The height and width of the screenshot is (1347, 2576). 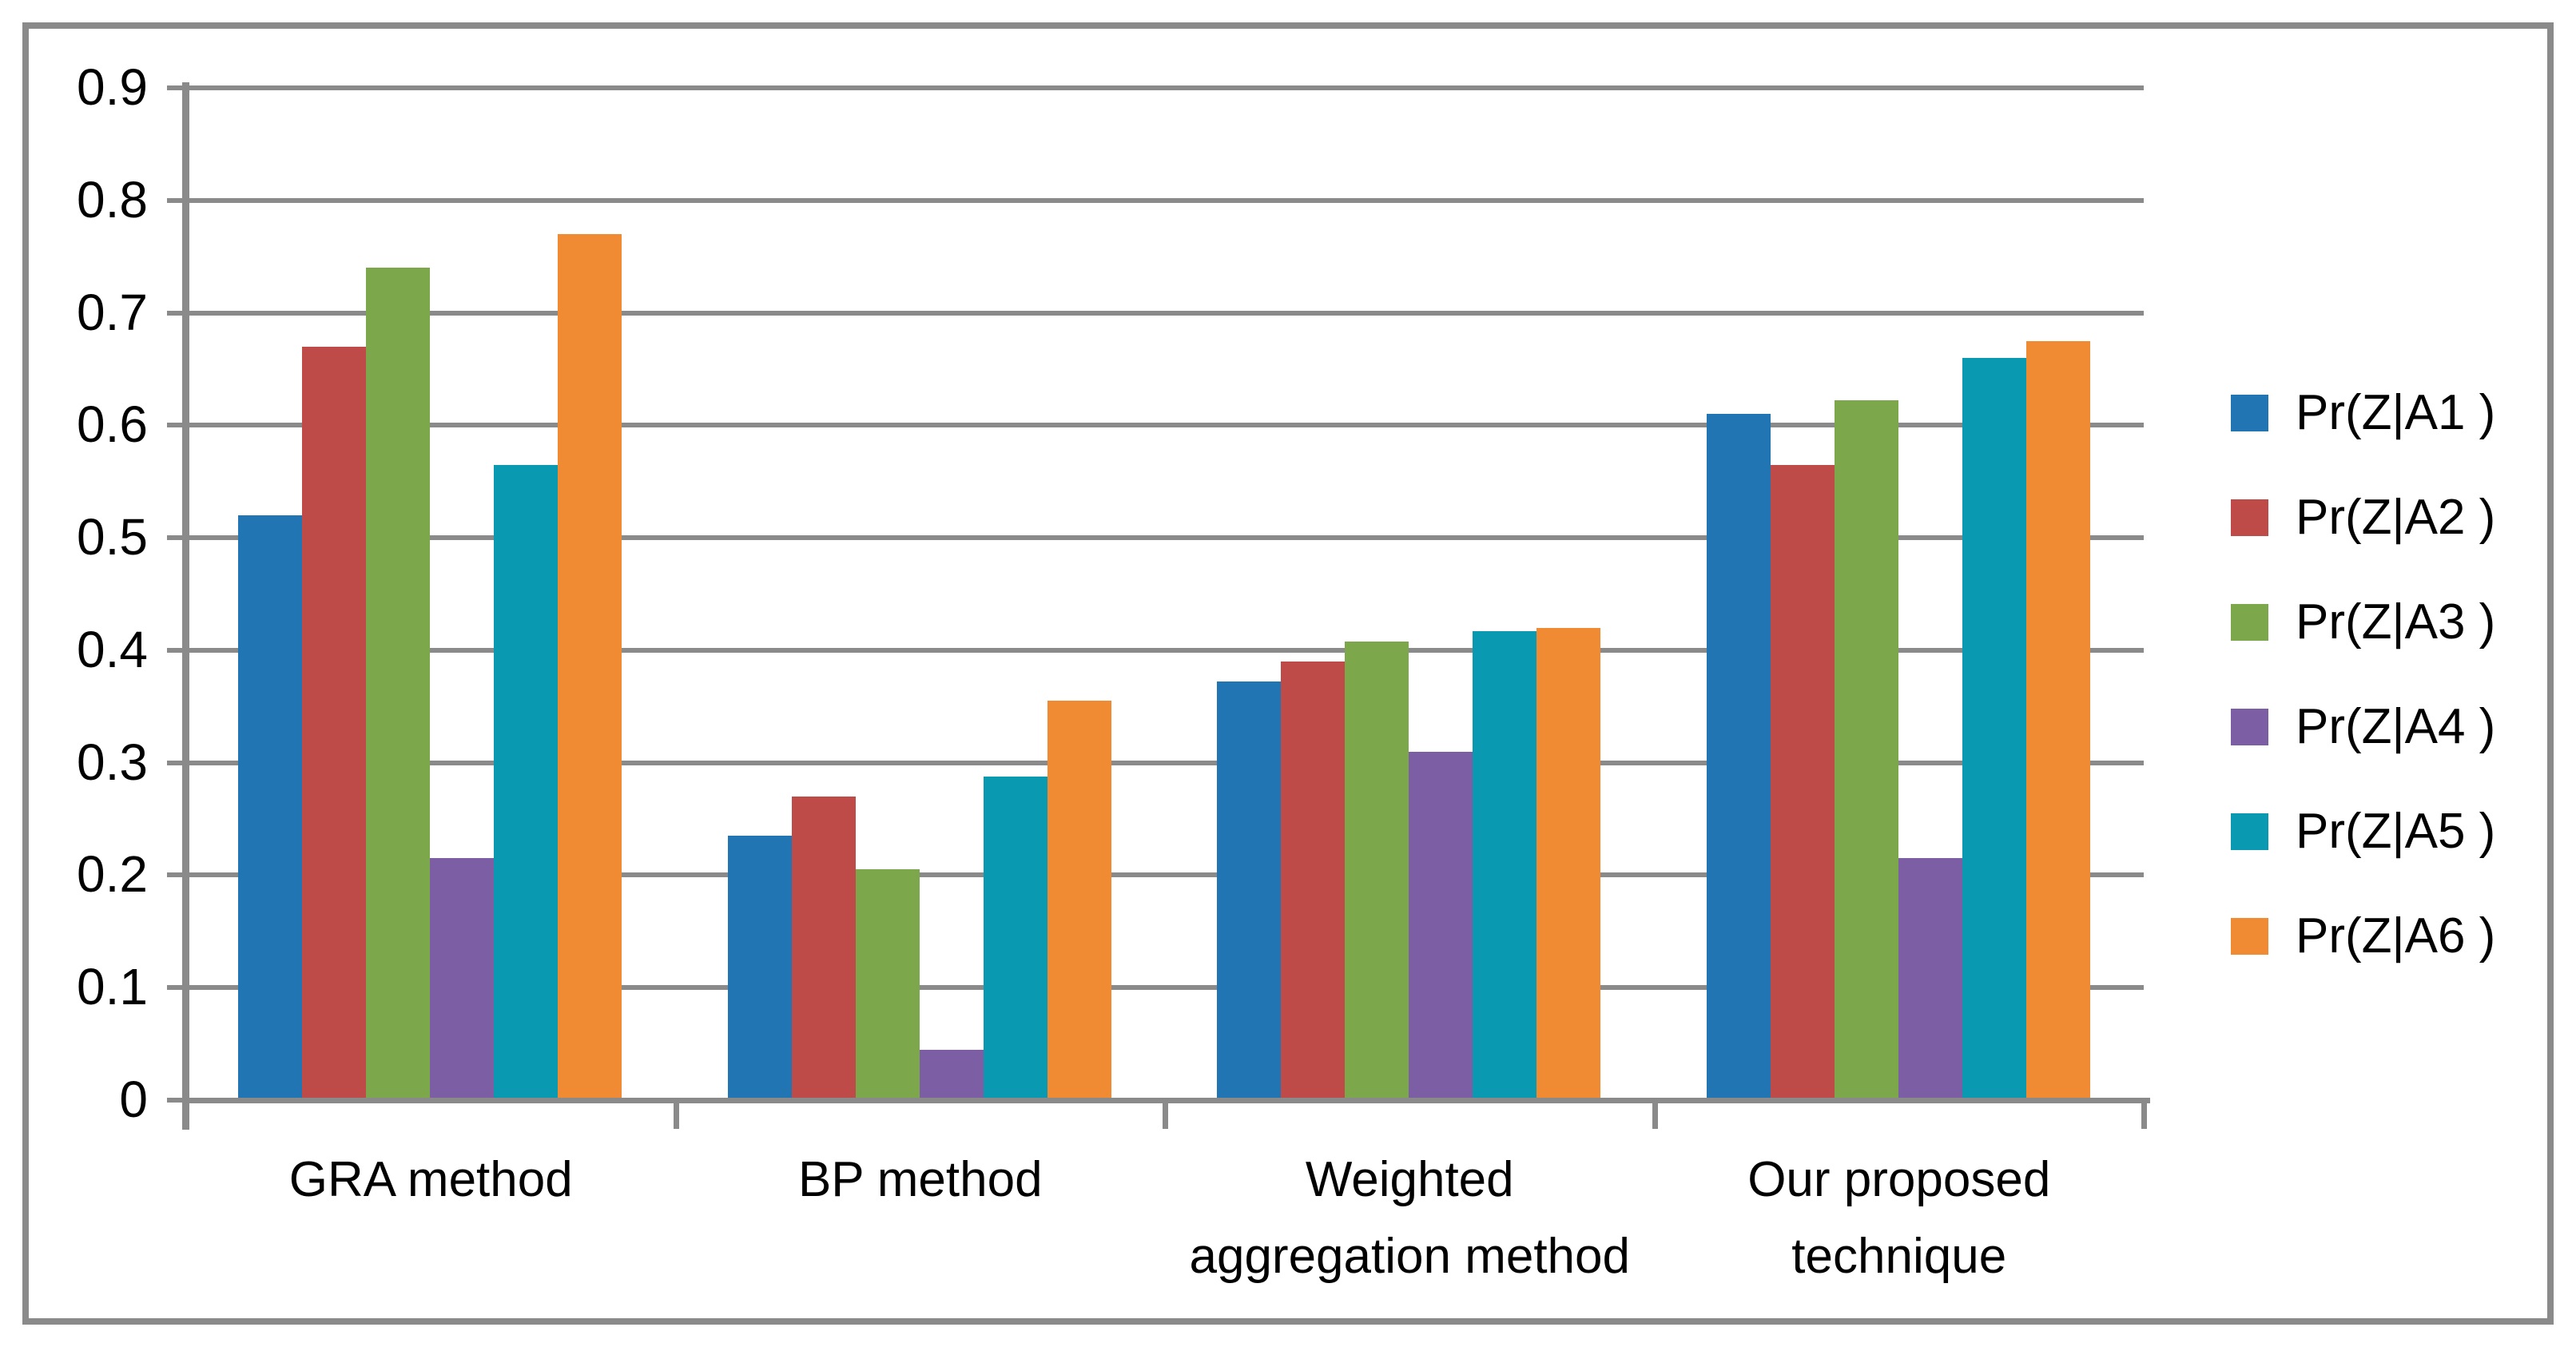 I want to click on bar-Pr(Z|A1 )-Weighted aggregation method, so click(x=1249, y=890).